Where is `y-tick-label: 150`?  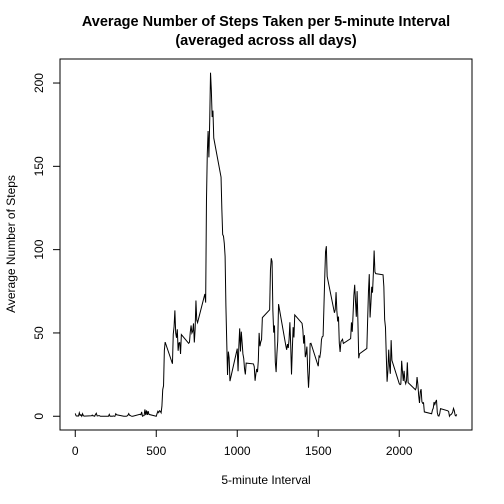 y-tick-label: 150 is located at coordinates (39, 166).